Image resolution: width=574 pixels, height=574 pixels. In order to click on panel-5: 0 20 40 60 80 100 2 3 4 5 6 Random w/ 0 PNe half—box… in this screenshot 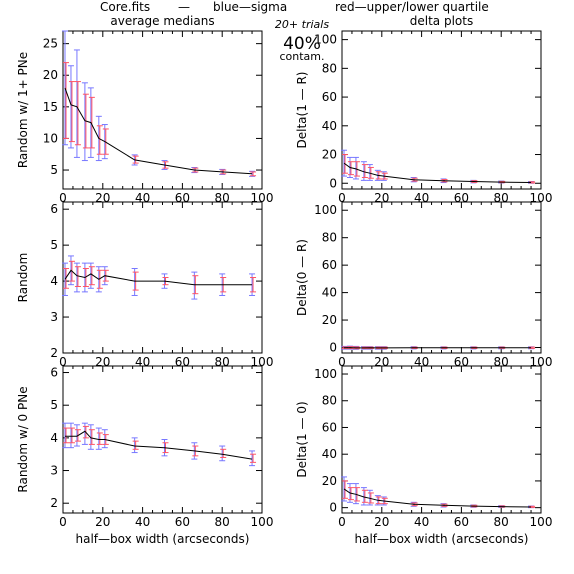, I will do `click(145, 455)`.